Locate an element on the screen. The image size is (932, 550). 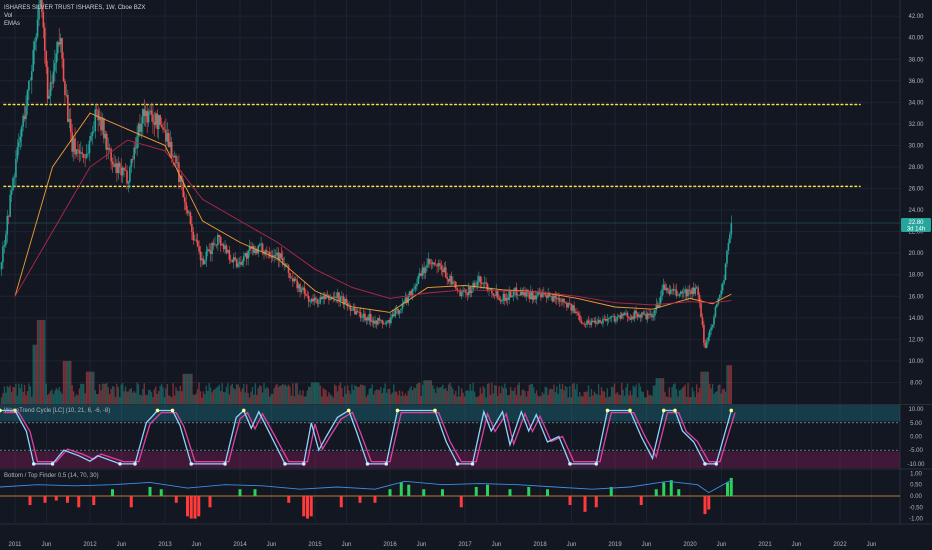
price-axis-label: 20.00 is located at coordinates (916, 254).